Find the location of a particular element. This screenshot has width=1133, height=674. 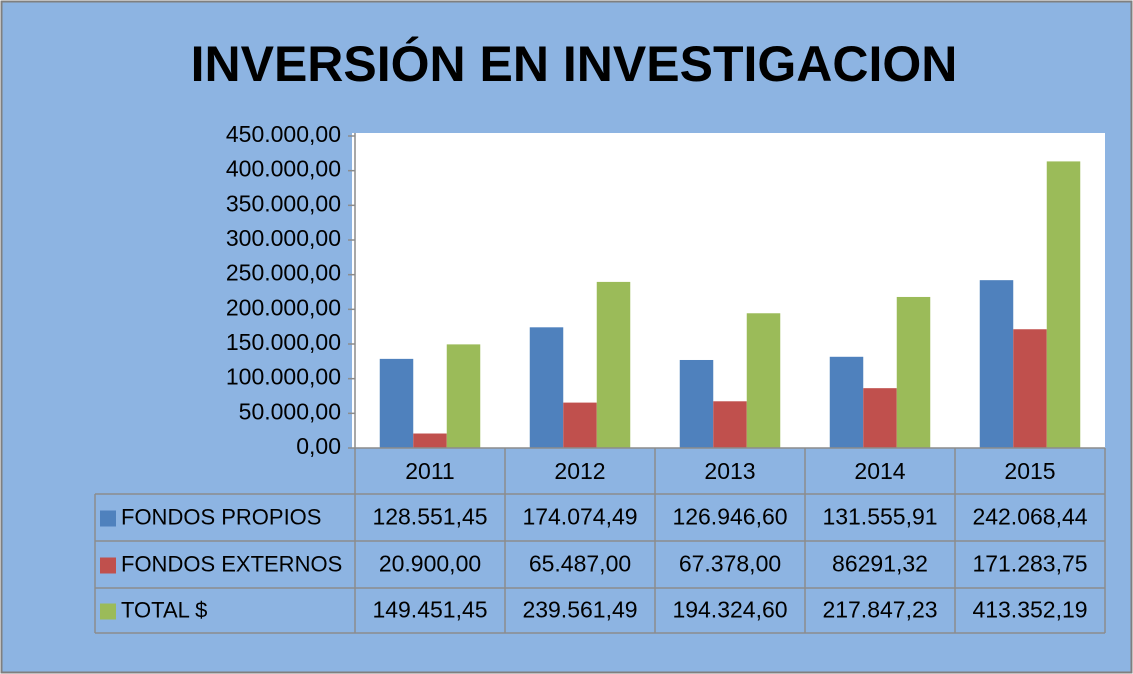

data-label: 86291,32 is located at coordinates (880, 564).